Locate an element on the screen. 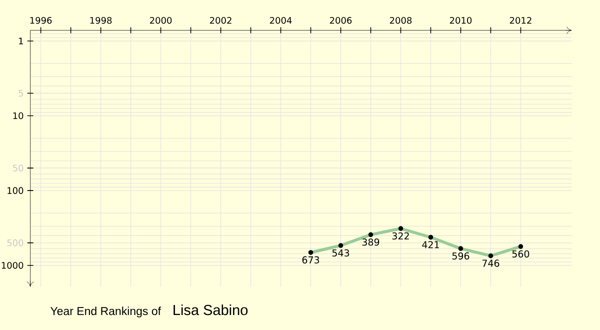  data-label: 322 is located at coordinates (400, 236).